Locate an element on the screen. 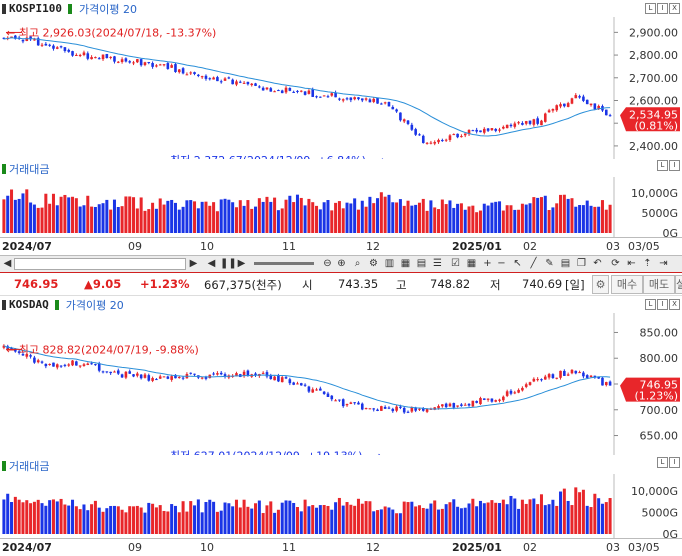 This screenshot has width=682, height=556. kosdaq-ma-check-icon is located at coordinates (56, 304).